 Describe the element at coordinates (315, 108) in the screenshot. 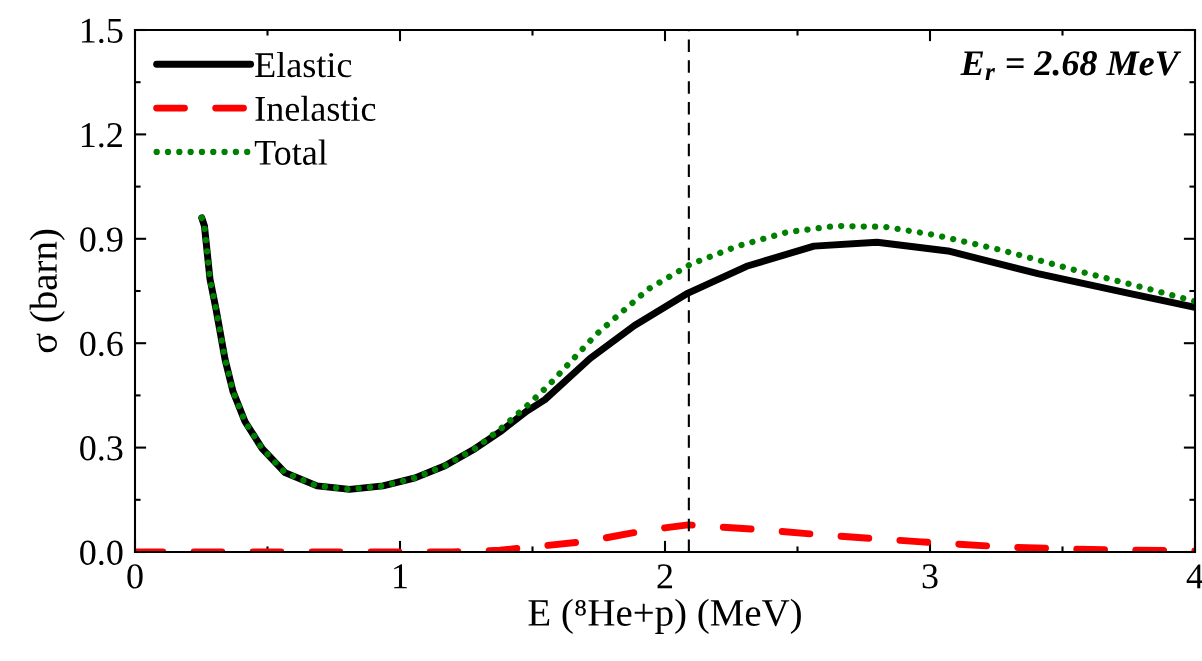

I see `legend-label: Inelastic` at that location.